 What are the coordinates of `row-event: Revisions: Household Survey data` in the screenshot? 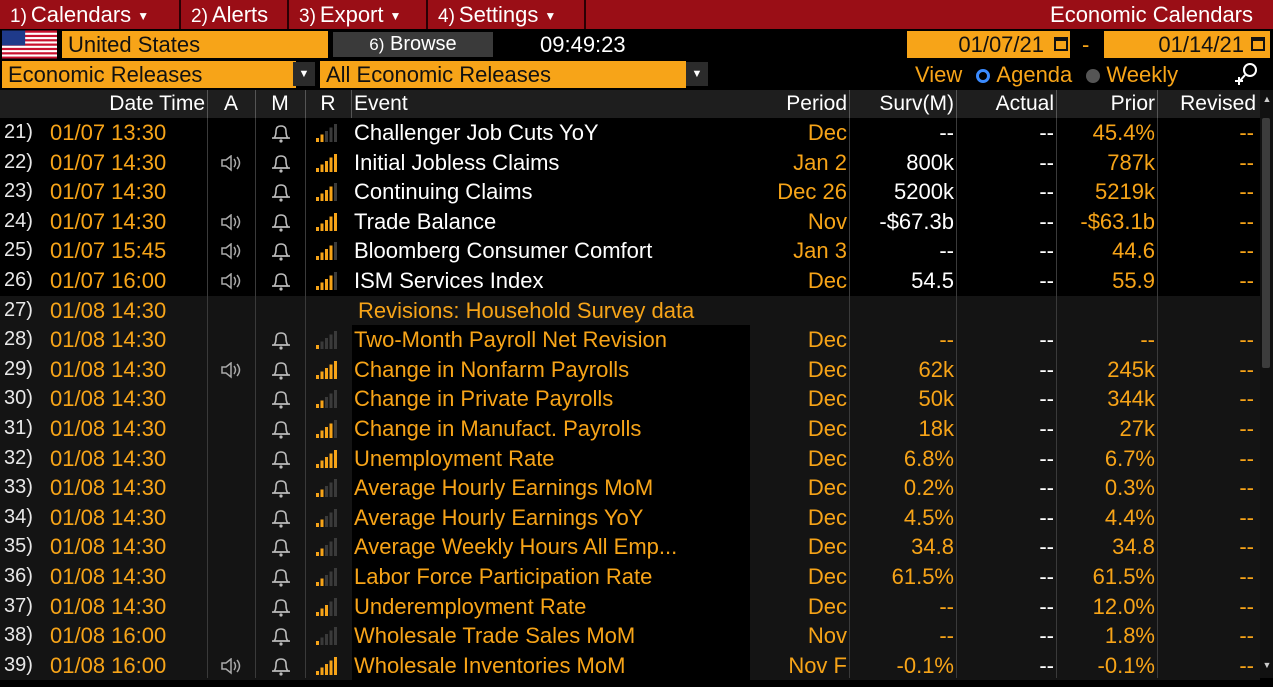 It's located at (526, 310).